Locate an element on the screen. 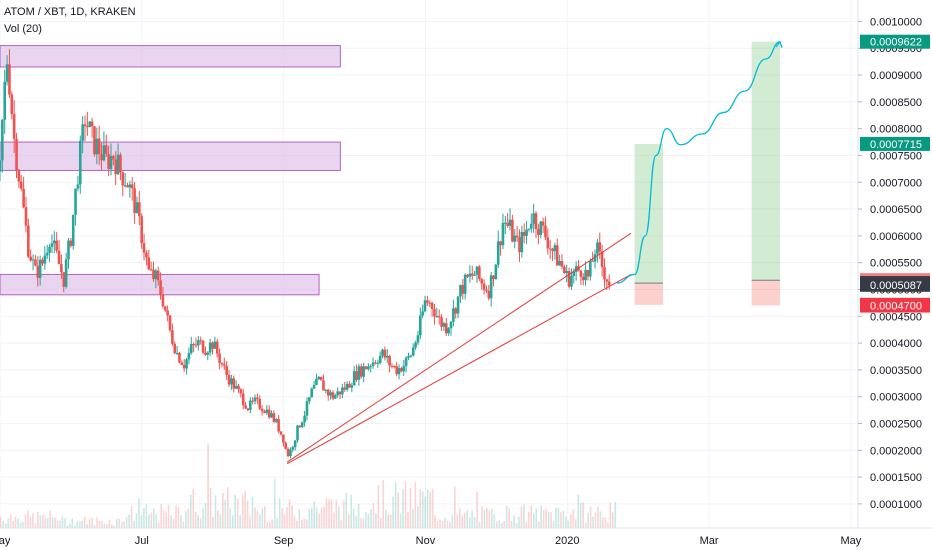 This screenshot has width=932, height=550. x-tick-label: Sep is located at coordinates (284, 541).